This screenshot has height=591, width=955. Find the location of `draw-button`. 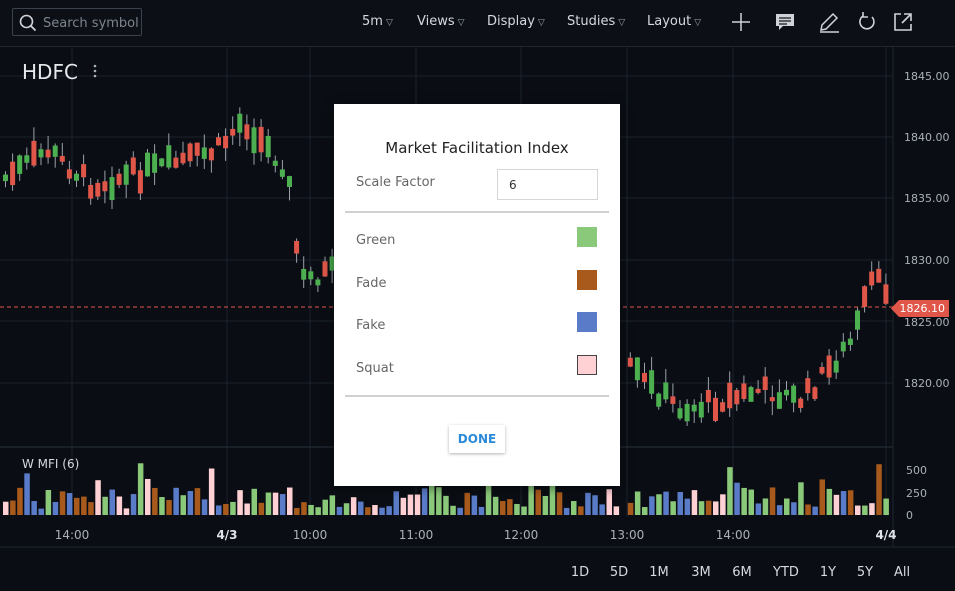

draw-button is located at coordinates (829, 22).